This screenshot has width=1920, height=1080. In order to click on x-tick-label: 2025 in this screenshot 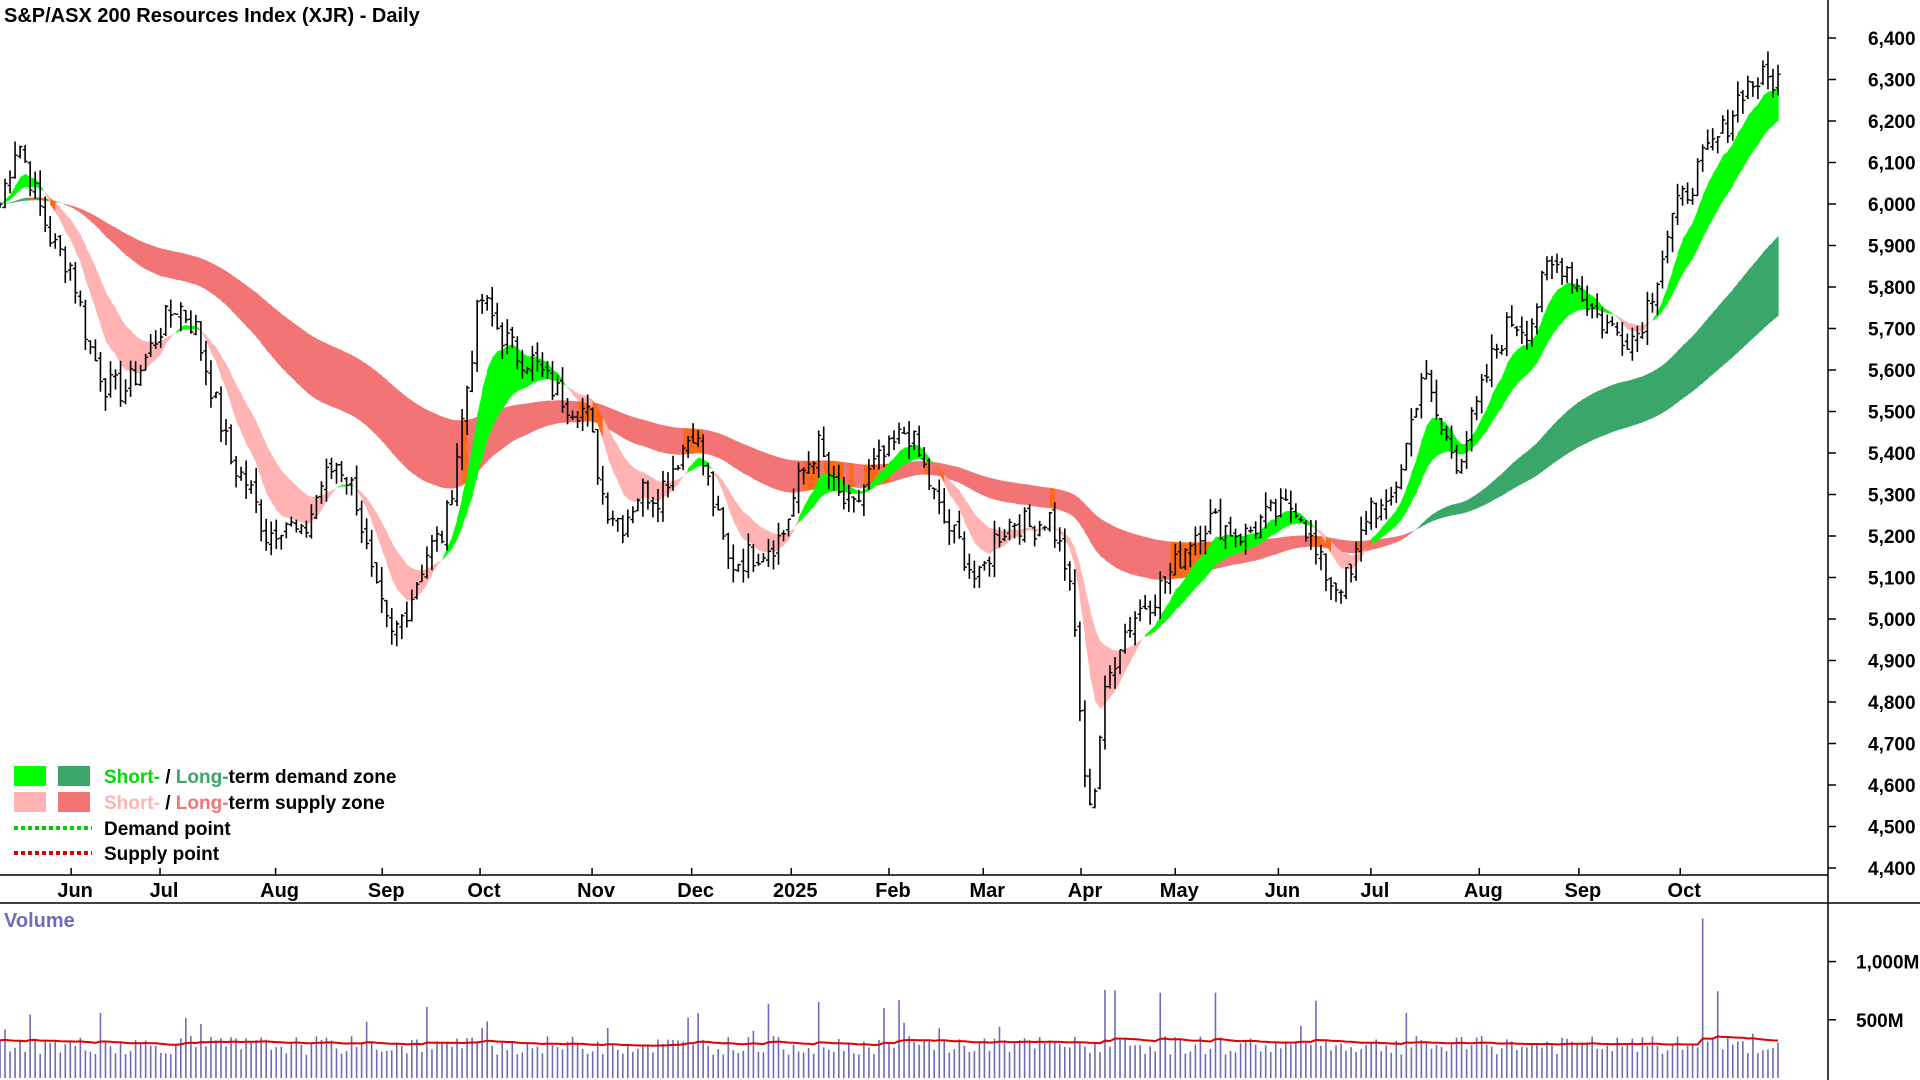, I will do `click(795, 891)`.